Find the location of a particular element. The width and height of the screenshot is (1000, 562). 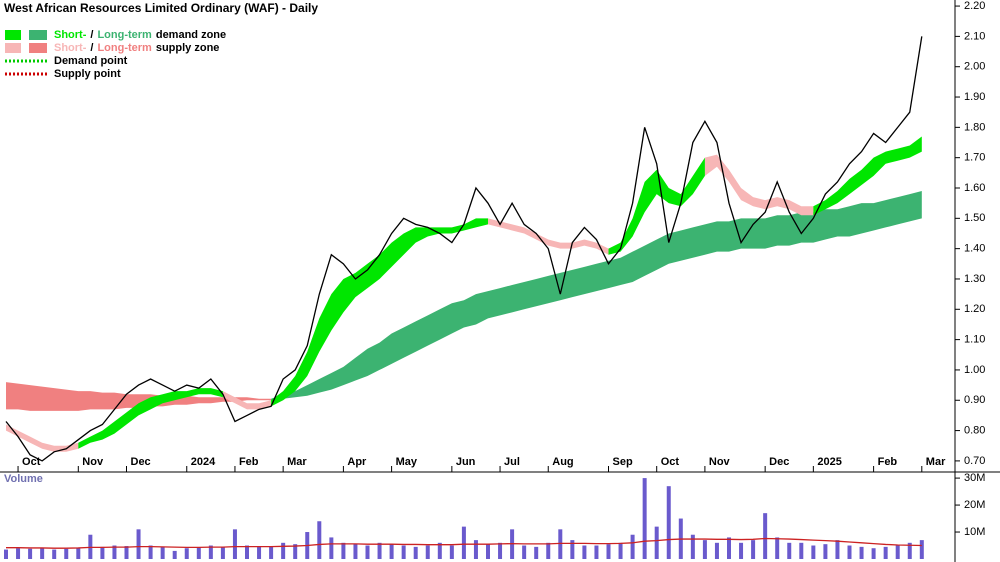

x-tick-label: 2024 is located at coordinates (203, 462).